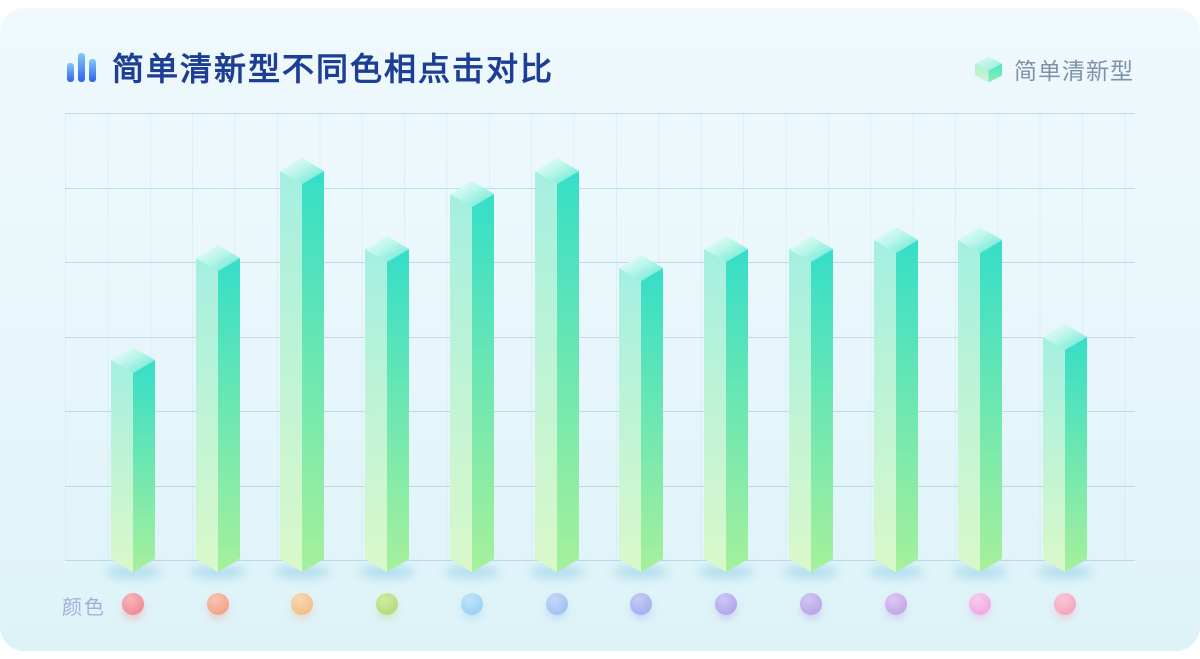 The image size is (1200, 659). Describe the element at coordinates (302, 604) in the screenshot. I see `hue-dot-orange` at that location.